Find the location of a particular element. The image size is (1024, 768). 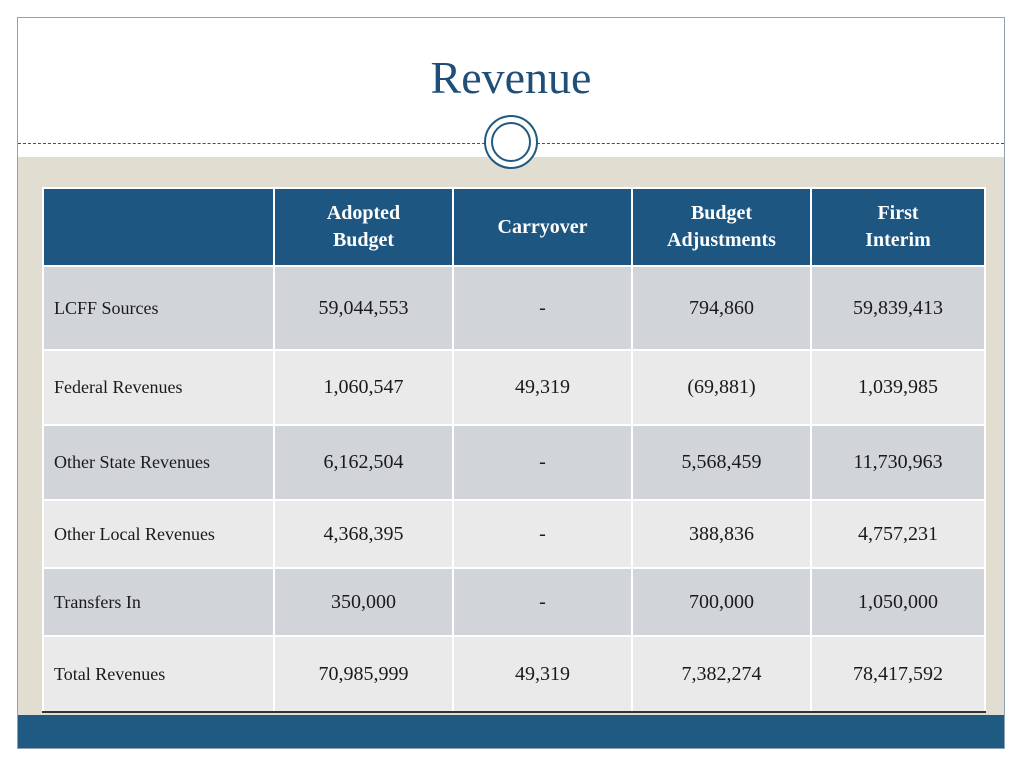

cell-adjustments: 7,382,274 is located at coordinates (721, 674).